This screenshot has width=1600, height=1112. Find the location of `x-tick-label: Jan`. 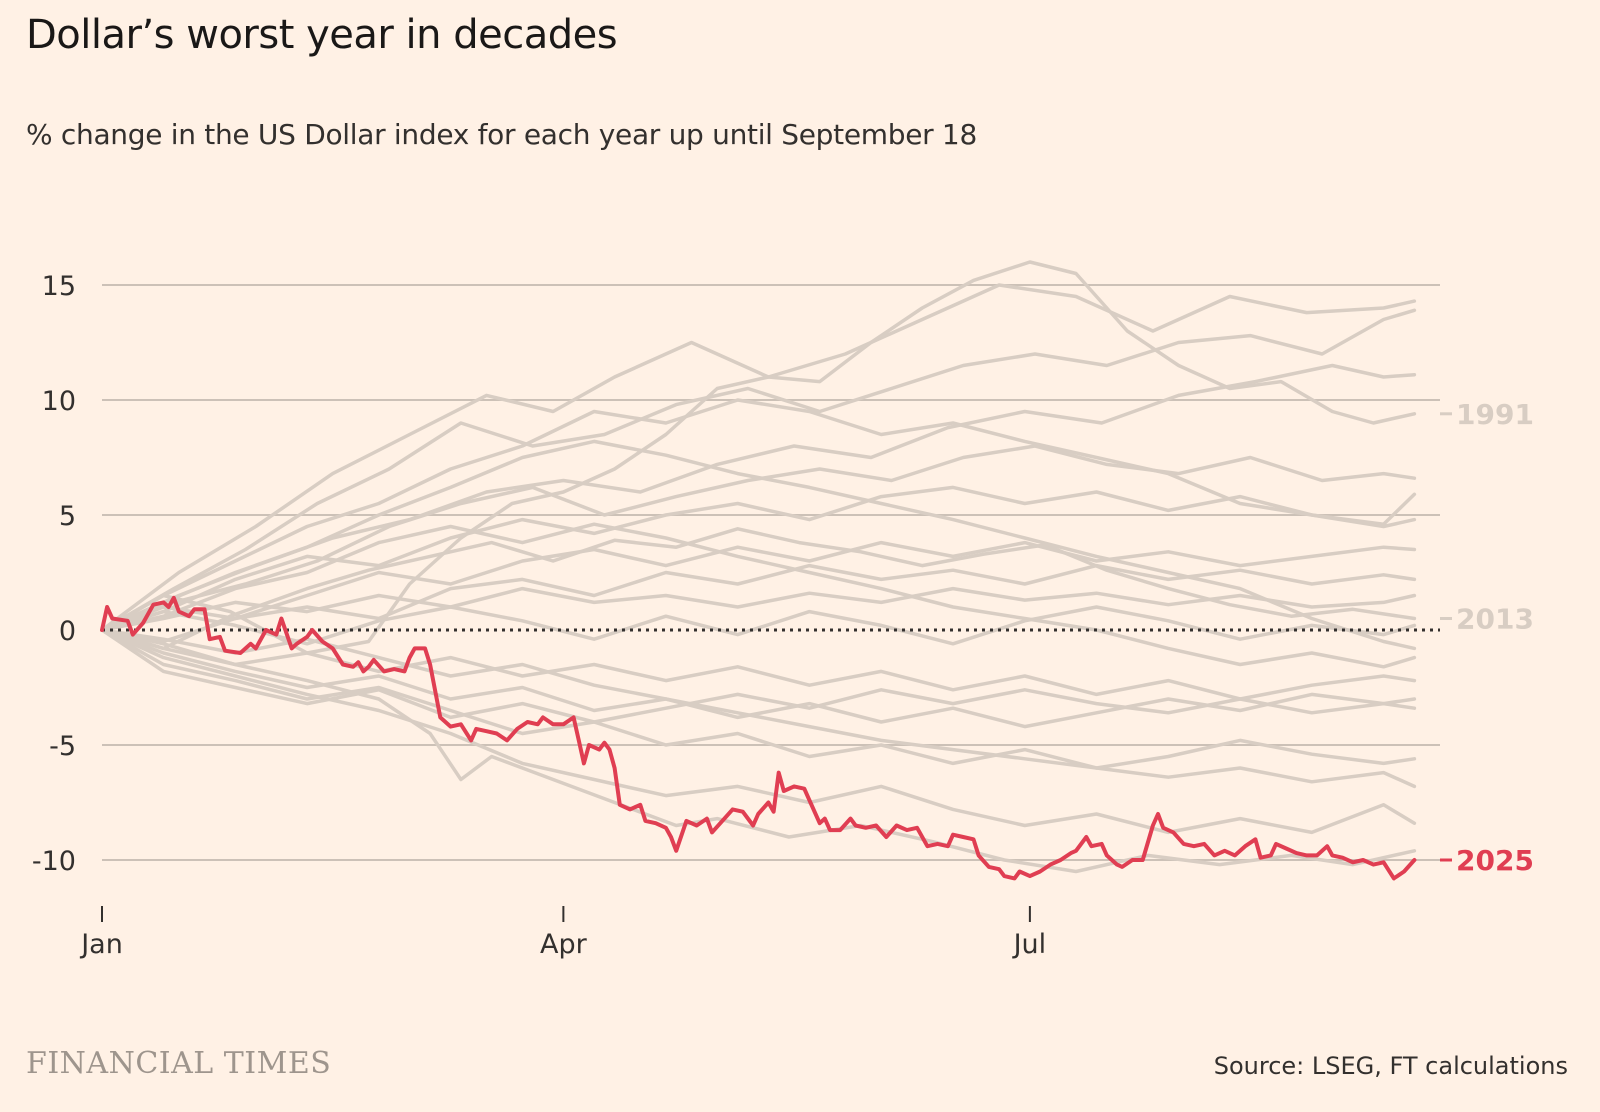

x-tick-label: Jan is located at coordinates (101, 944).